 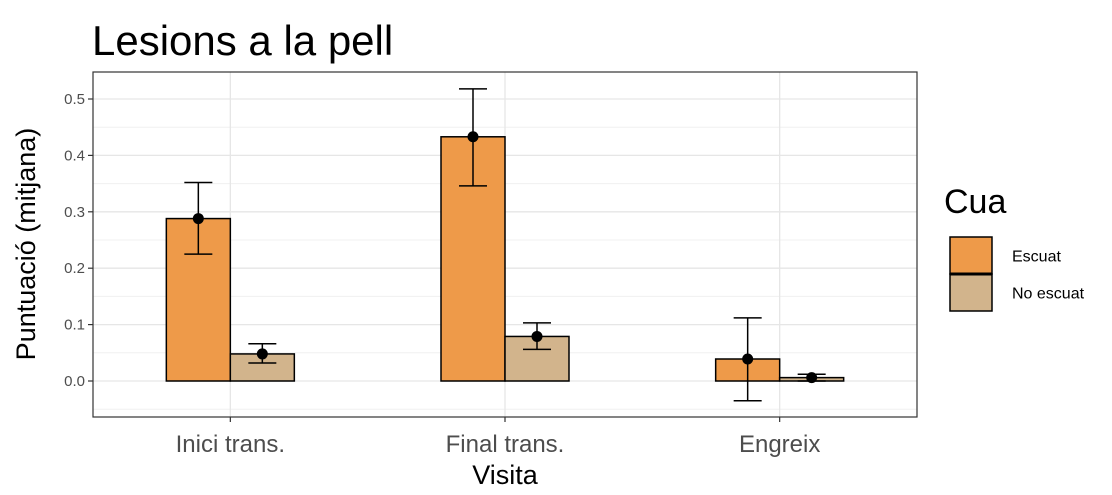 I want to click on y-tick-label: 0.2, so click(x=74, y=268).